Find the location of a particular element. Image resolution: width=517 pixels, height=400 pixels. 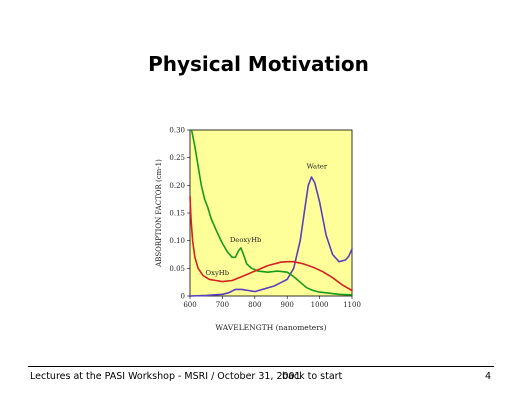

y-tick-label: 0.25 is located at coordinates (177, 158).